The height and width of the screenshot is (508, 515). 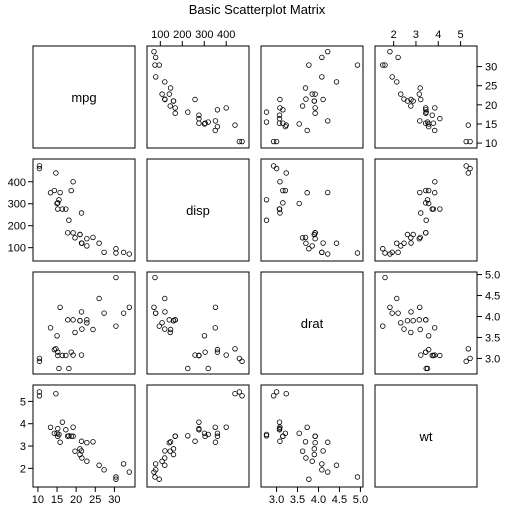 I want to click on left-tick-label-disp: 300, so click(x=17, y=205).